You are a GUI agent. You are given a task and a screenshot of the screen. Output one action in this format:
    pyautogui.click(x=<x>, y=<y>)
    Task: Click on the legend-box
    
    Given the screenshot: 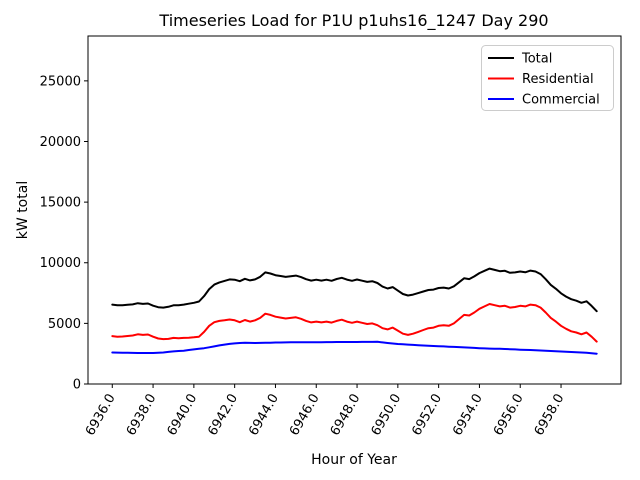 What is the action you would take?
    pyautogui.click(x=547, y=78)
    